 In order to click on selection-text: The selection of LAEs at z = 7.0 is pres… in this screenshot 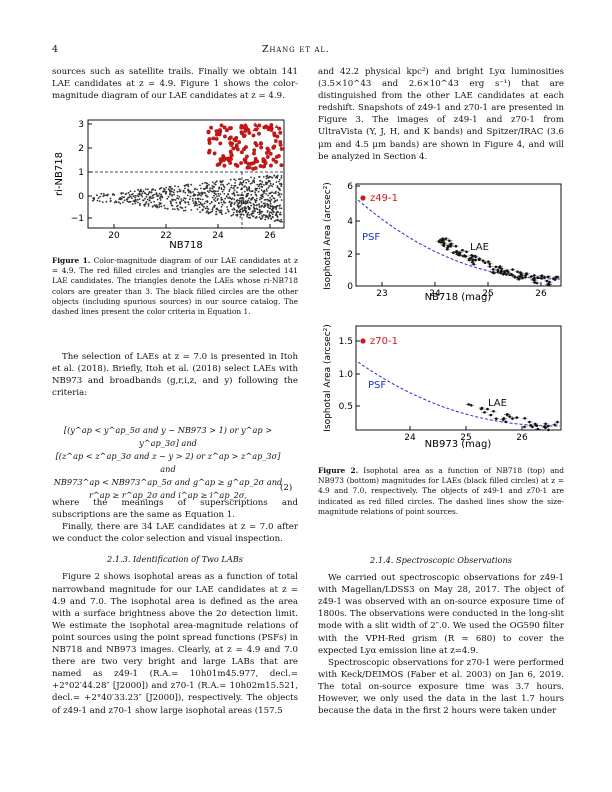, I will do `click(175, 375)`.